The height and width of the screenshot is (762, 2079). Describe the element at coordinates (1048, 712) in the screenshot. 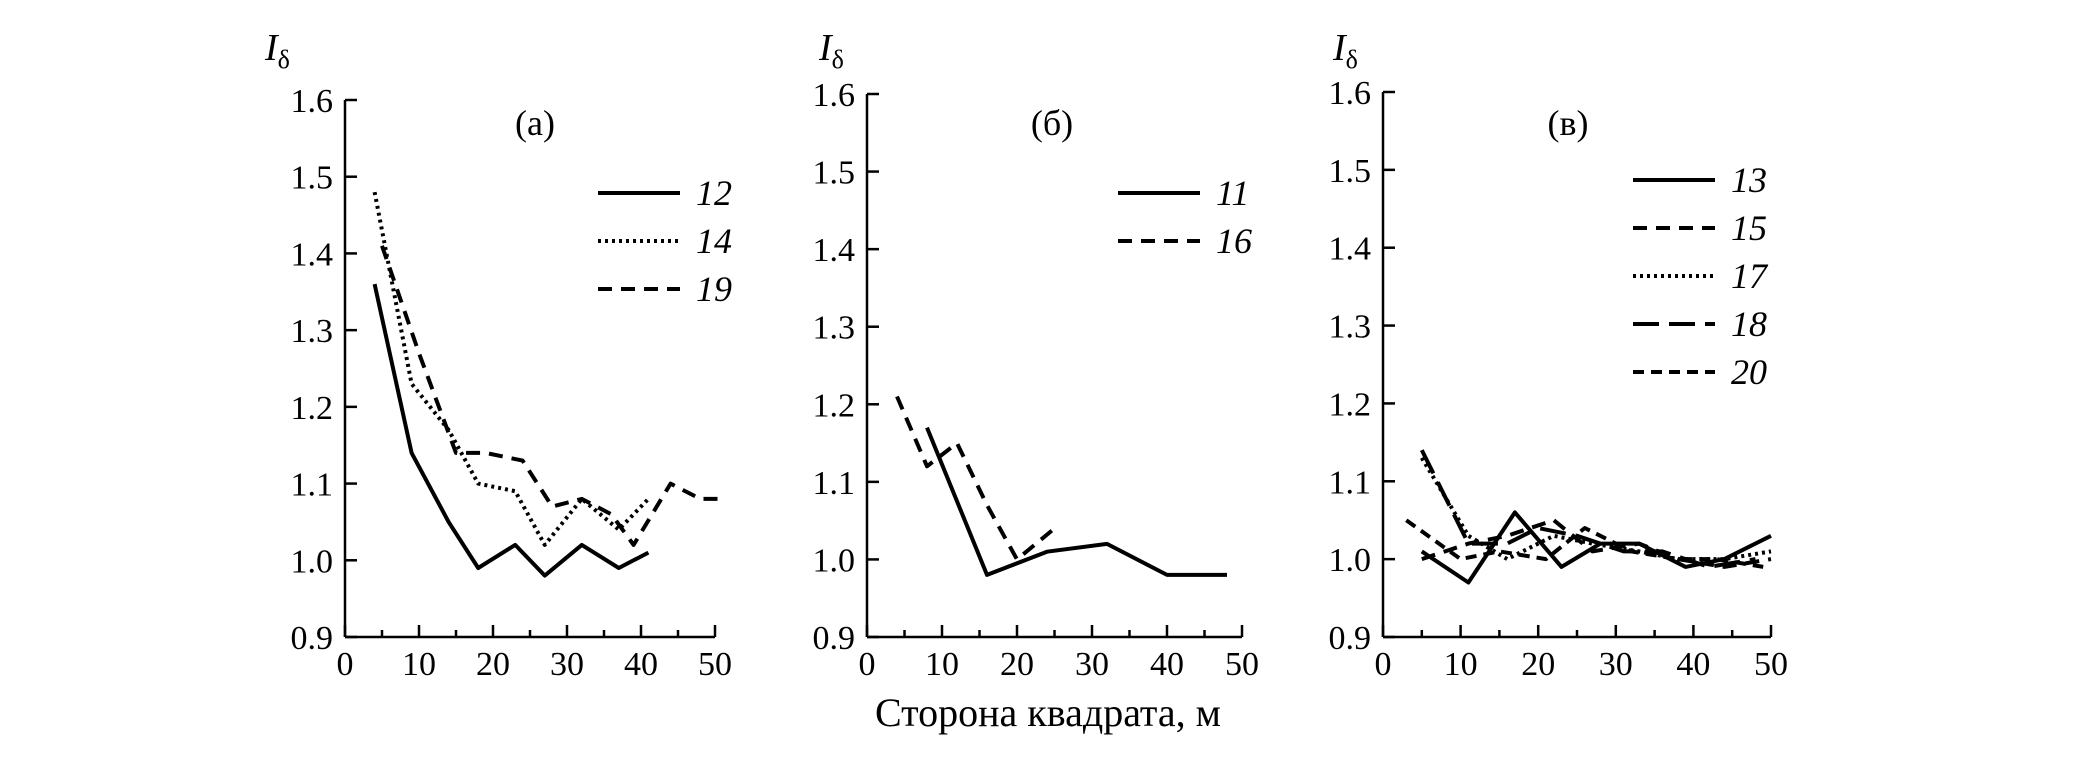

I see `x-axis-title: Сторона квадрата, м` at that location.